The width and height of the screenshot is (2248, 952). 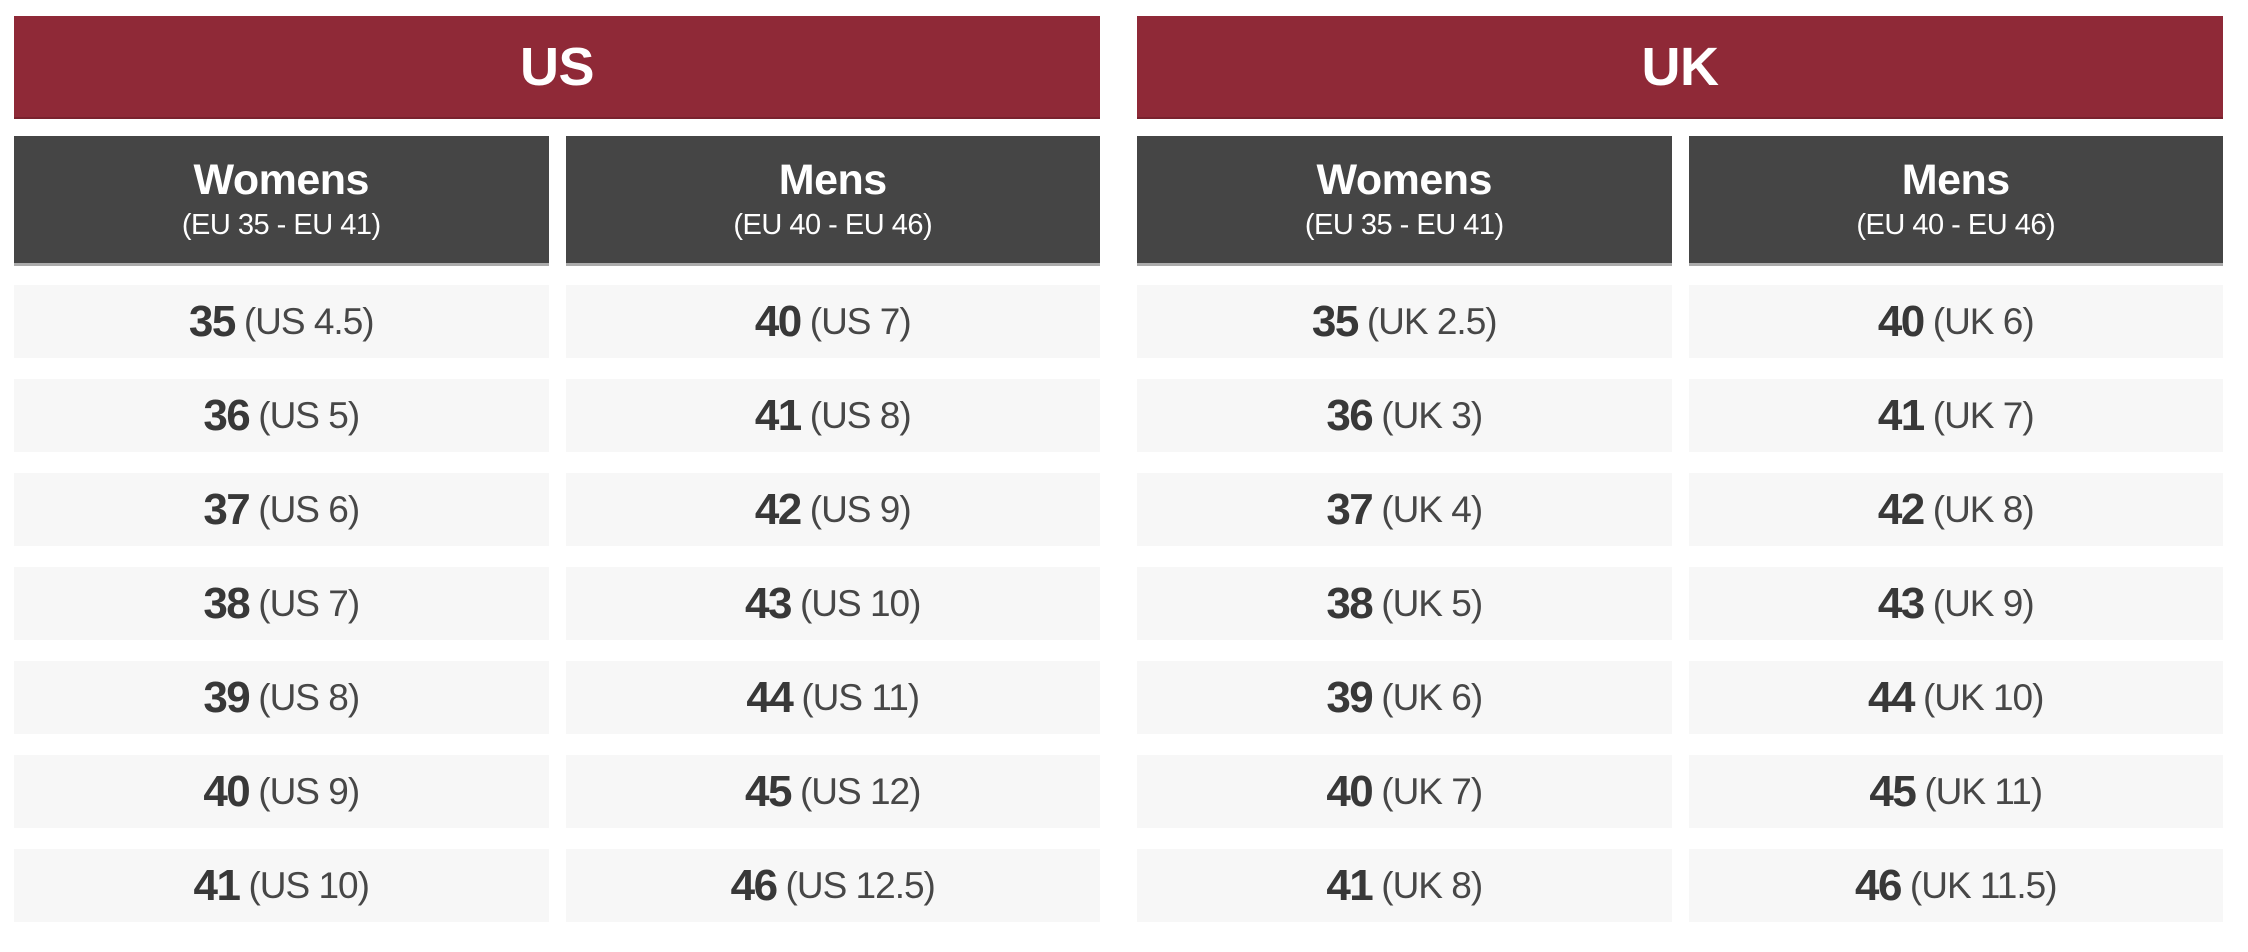 I want to click on us-table-title: US, so click(x=557, y=67).